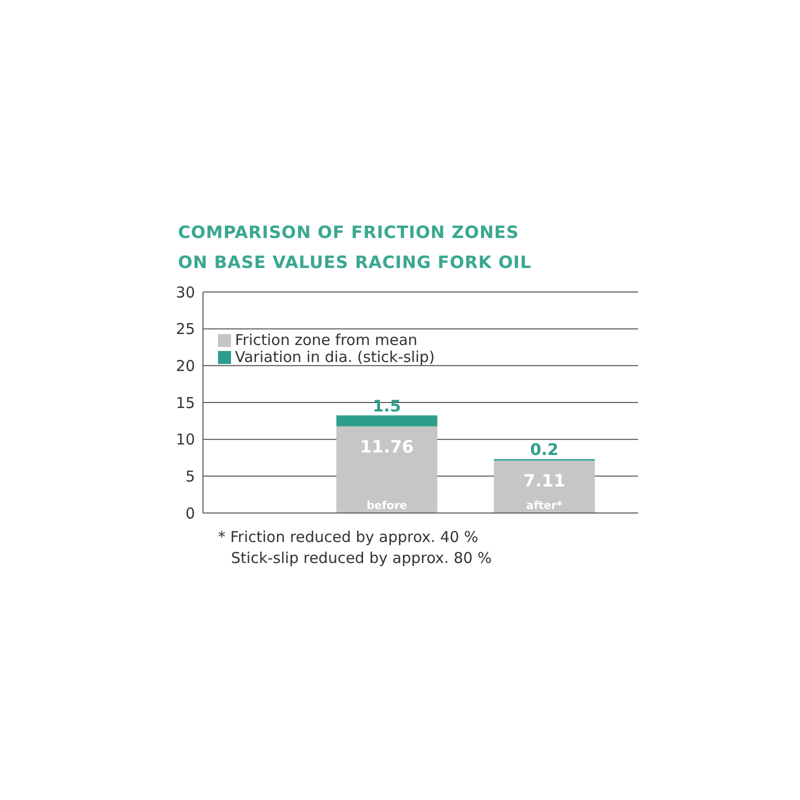  I want to click on y-tick-label: 15, so click(185, 403).